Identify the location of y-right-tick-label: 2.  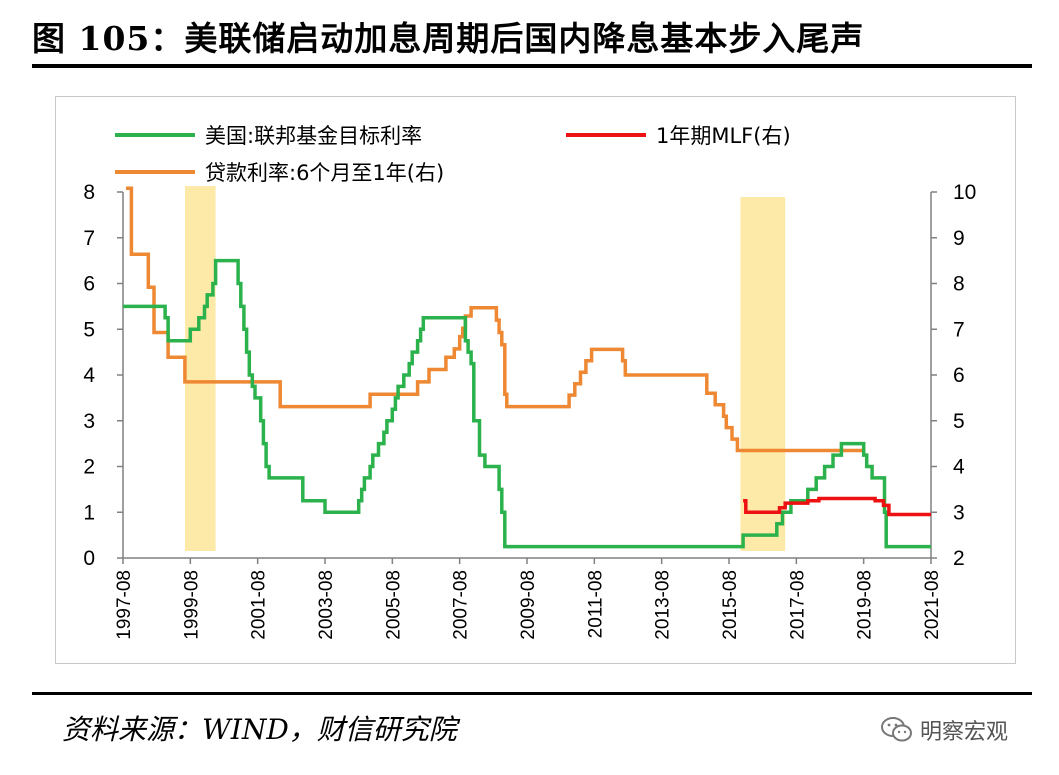
(959, 558).